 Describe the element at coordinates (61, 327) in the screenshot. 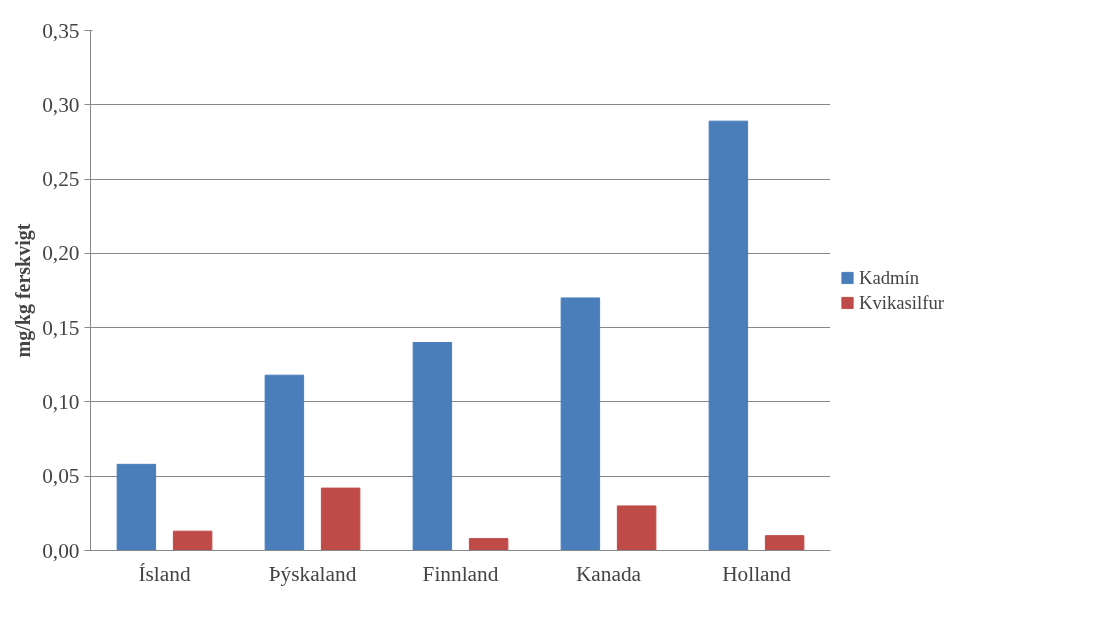

I see `y-tick-label: 0,15` at that location.